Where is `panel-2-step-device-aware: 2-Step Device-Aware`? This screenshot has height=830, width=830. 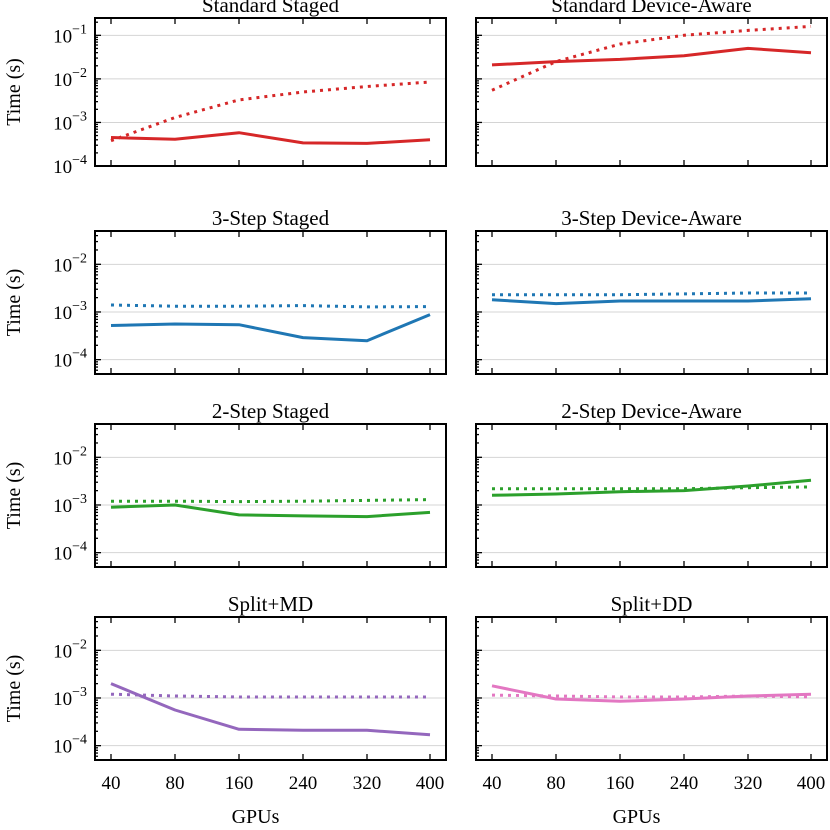 panel-2-step-device-aware: 2-Step Device-Aware is located at coordinates (651, 483).